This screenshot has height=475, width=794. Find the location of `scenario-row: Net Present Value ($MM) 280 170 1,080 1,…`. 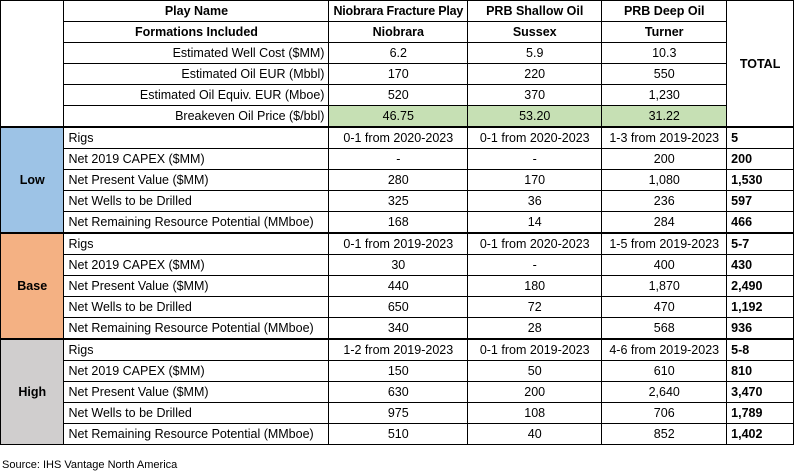

scenario-row: Net Present Value ($MM) 280 170 1,080 1,… is located at coordinates (397, 180).